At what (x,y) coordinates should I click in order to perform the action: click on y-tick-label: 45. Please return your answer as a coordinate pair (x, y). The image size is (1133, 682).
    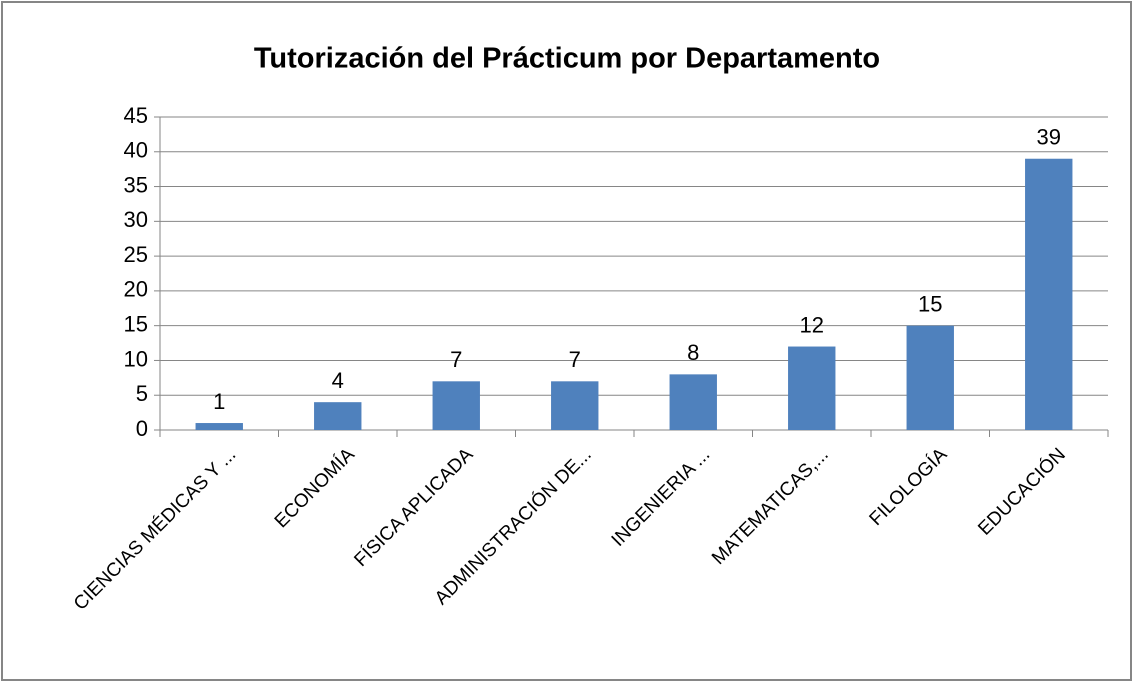
    Looking at the image, I should click on (136, 115).